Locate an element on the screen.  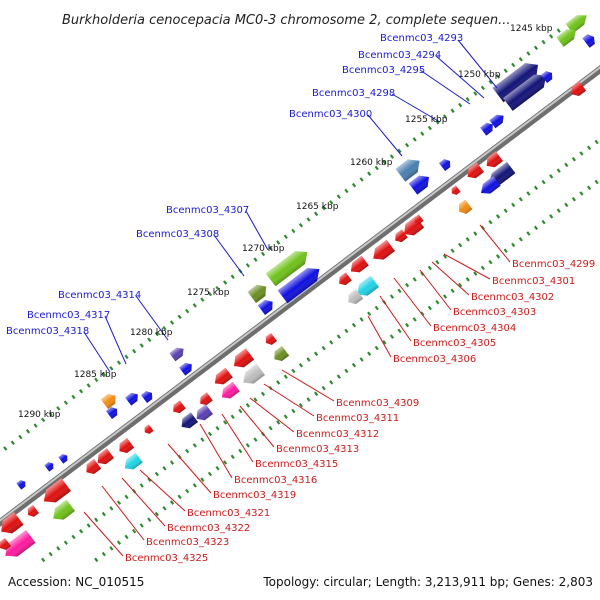
gene-label-4307: Bcenmc03_4307 is located at coordinates (207, 210).